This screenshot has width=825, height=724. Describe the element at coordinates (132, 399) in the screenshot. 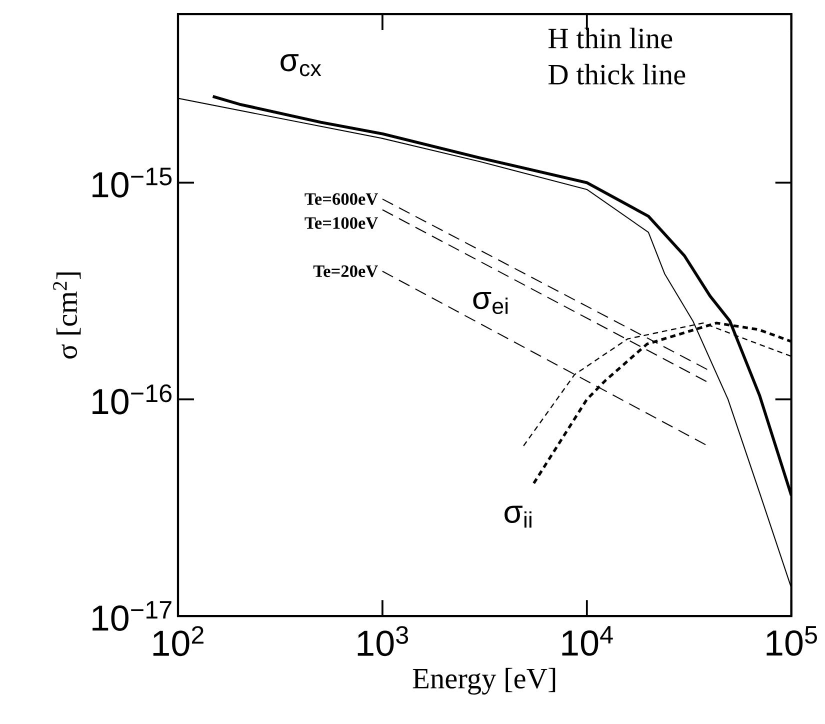

I see `y-tick-label: 10$^{−16}$` at that location.